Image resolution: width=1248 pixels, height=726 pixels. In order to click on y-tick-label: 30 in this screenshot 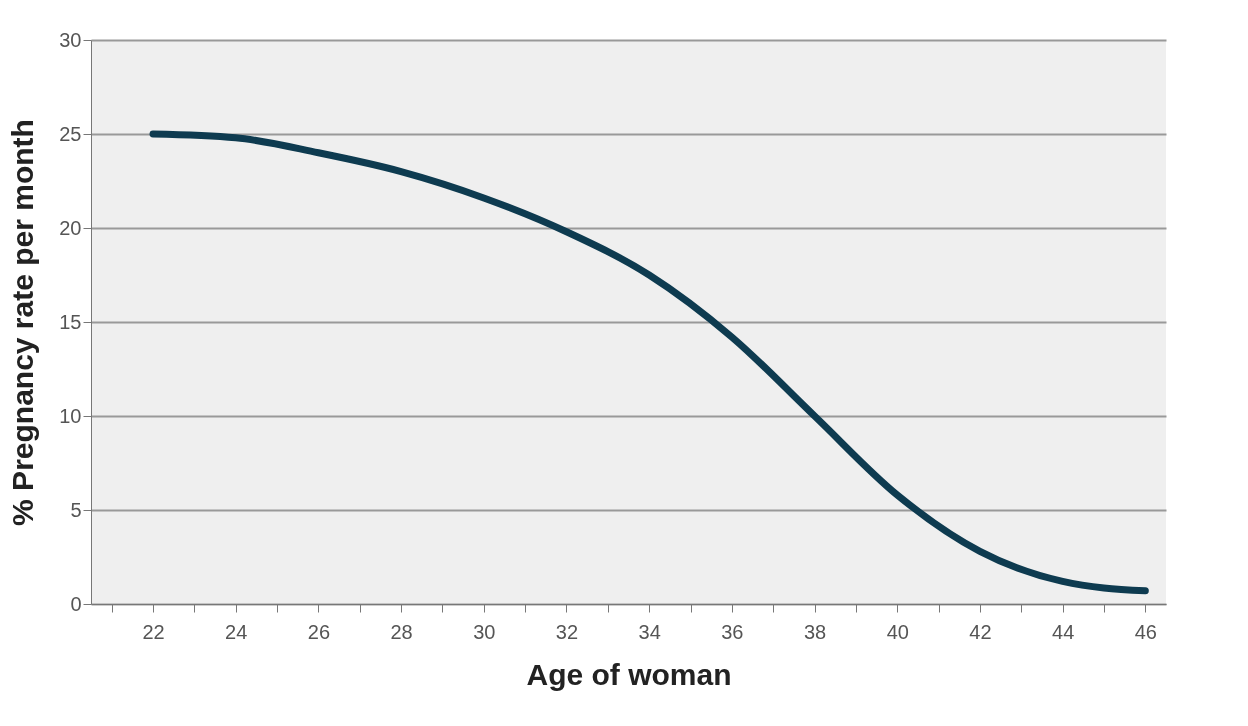, I will do `click(70, 39)`.